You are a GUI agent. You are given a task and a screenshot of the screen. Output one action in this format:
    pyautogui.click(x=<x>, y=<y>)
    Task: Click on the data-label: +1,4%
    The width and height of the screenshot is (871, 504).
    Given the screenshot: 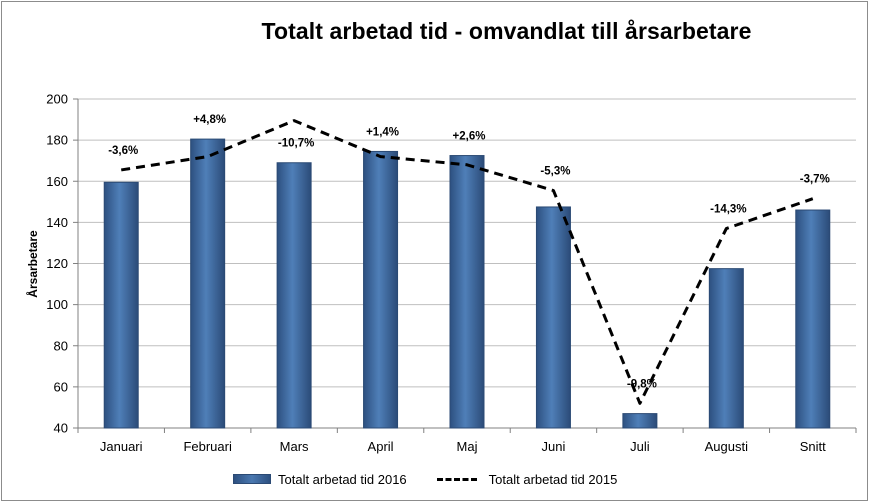 What is the action you would take?
    pyautogui.click(x=382, y=132)
    